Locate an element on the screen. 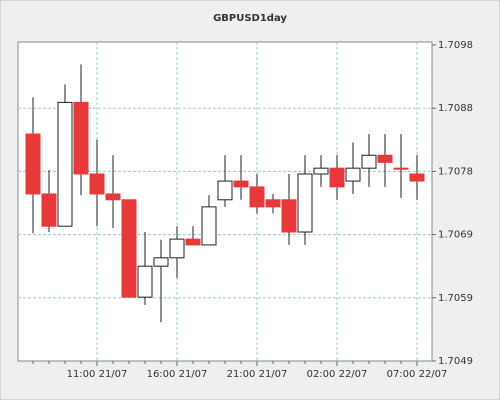 Image resolution: width=500 pixels, height=404 pixels. x-tick-label: 02:00 22/07 is located at coordinates (337, 374).